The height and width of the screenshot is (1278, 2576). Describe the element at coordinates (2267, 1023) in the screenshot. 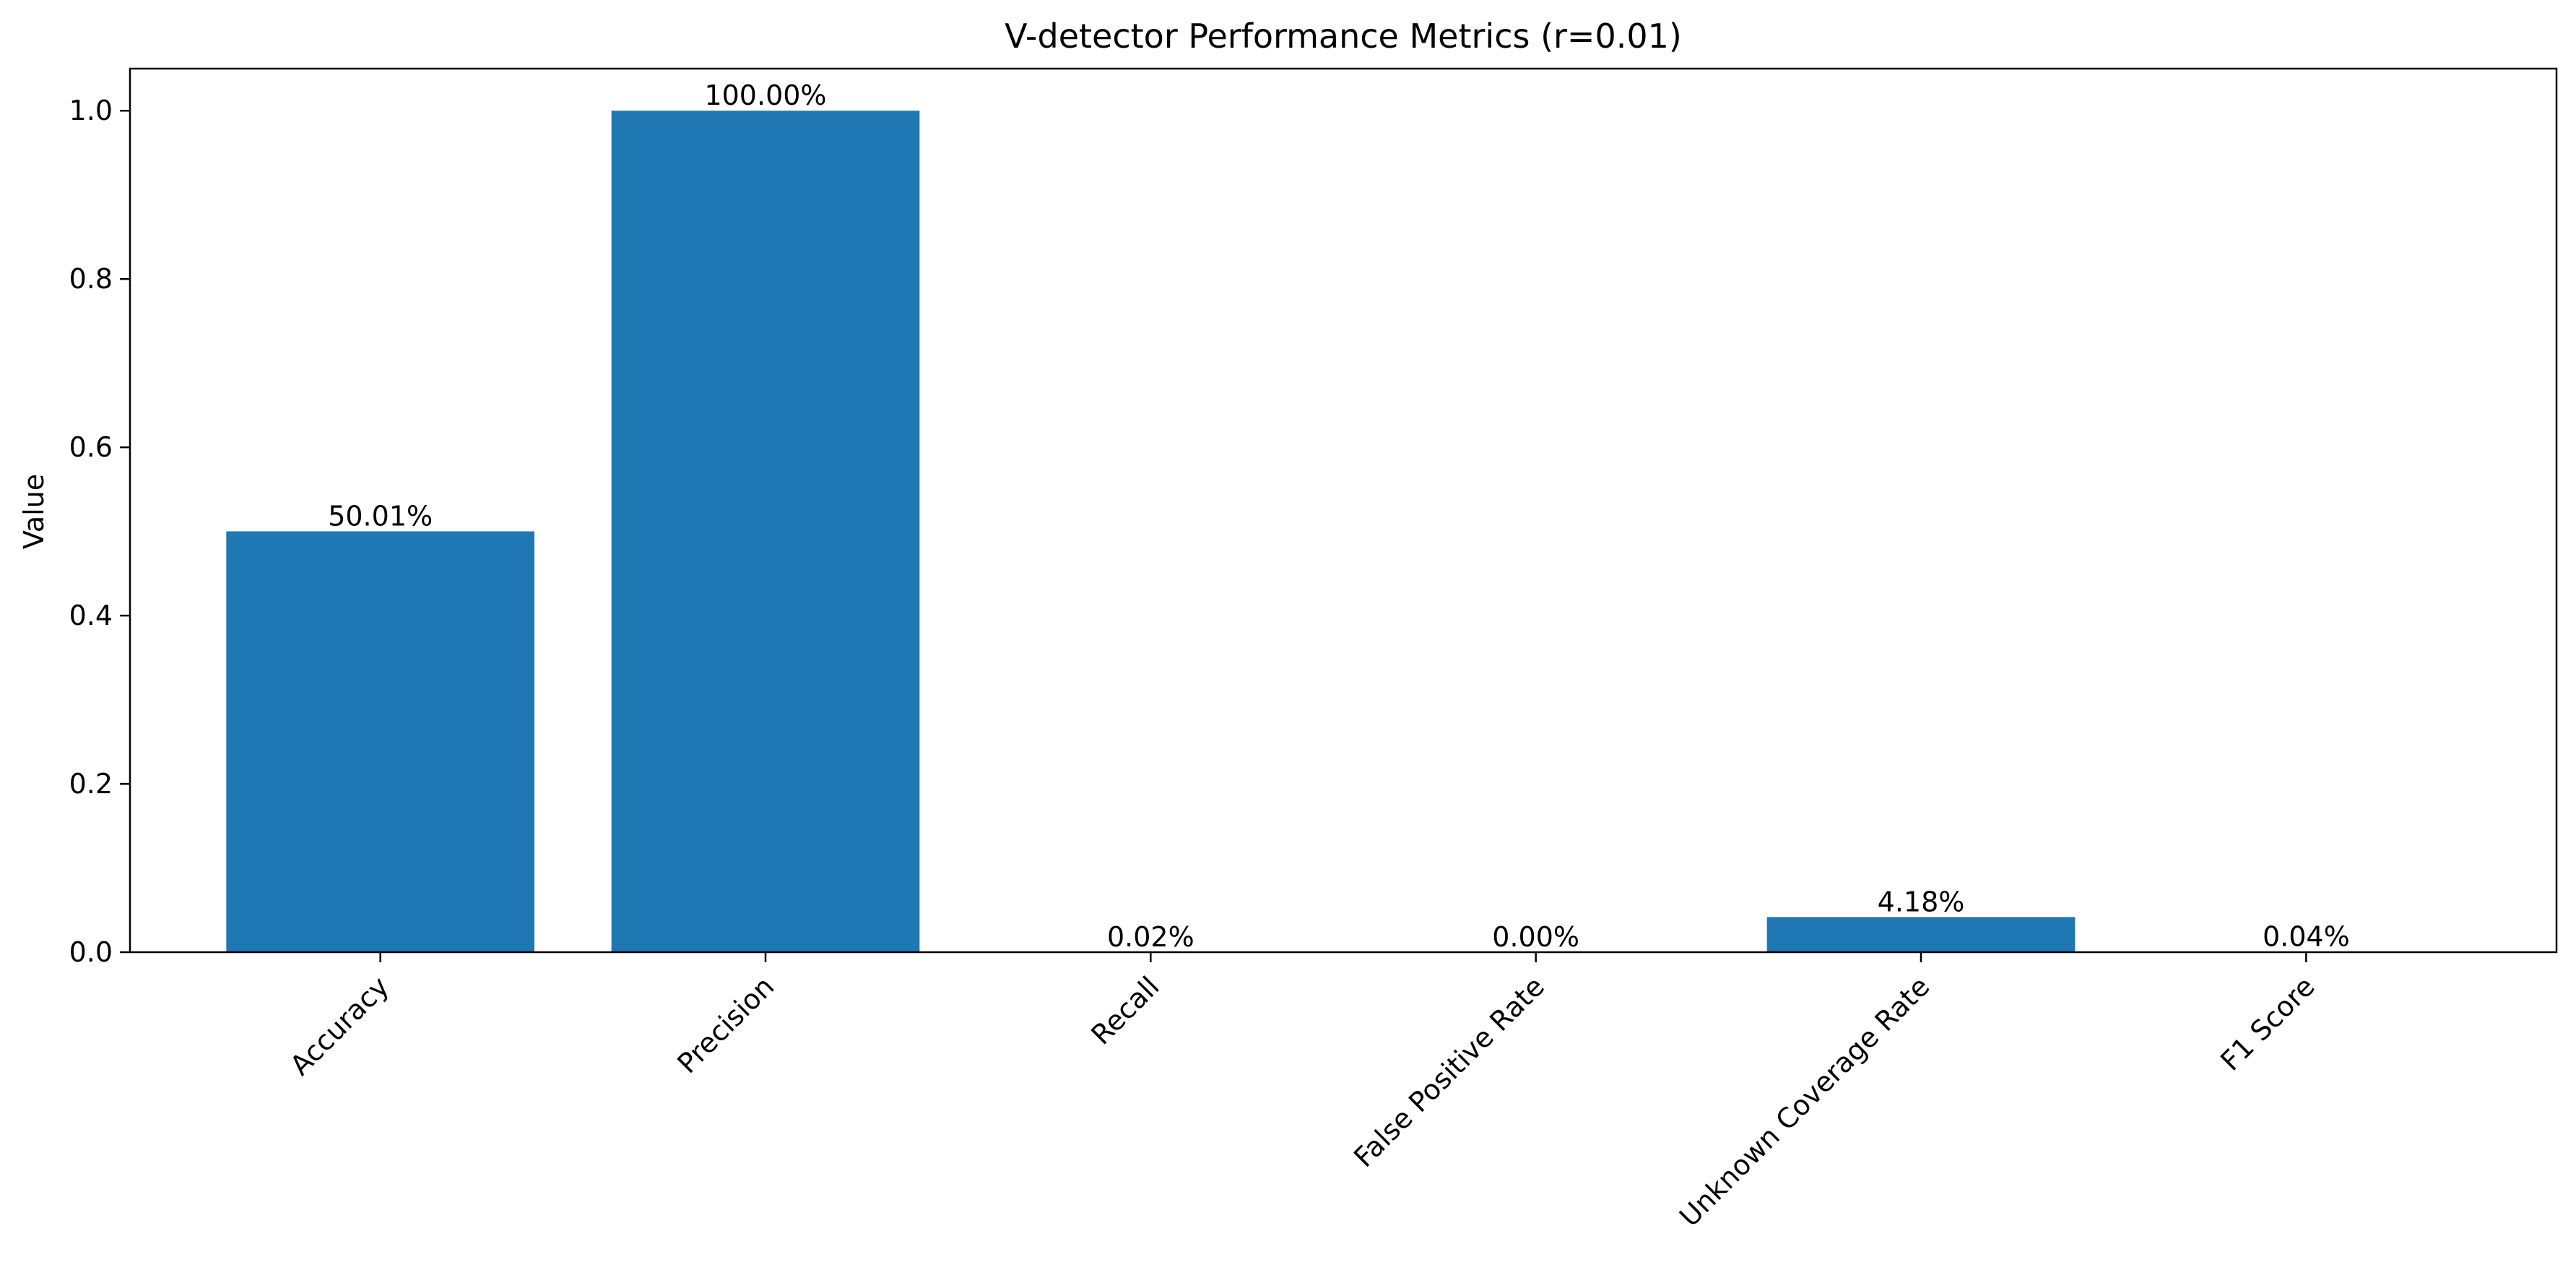

I see `x-tick-label: F1 Score` at that location.